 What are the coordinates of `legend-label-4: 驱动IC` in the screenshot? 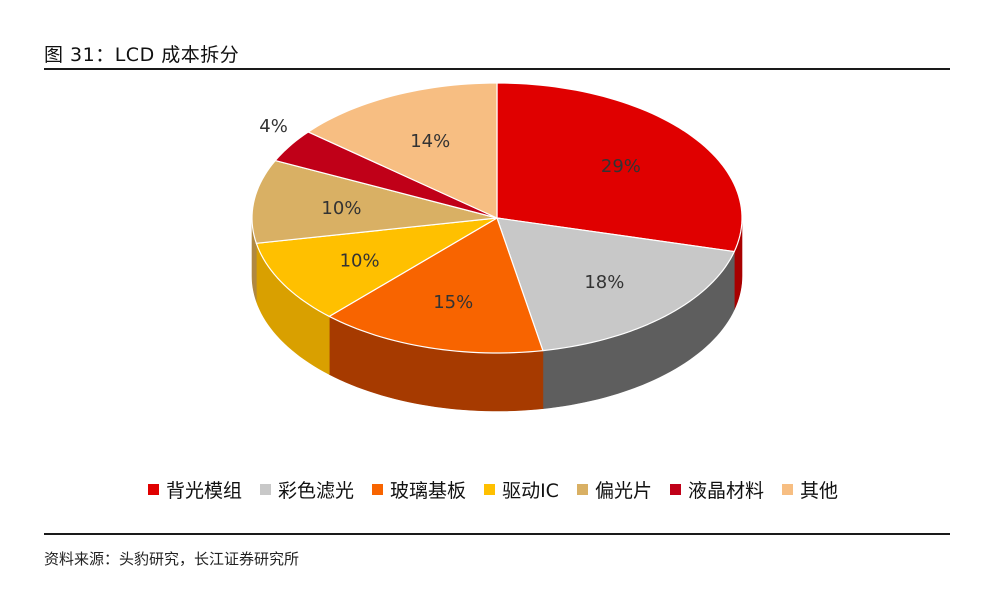 It's located at (530, 491).